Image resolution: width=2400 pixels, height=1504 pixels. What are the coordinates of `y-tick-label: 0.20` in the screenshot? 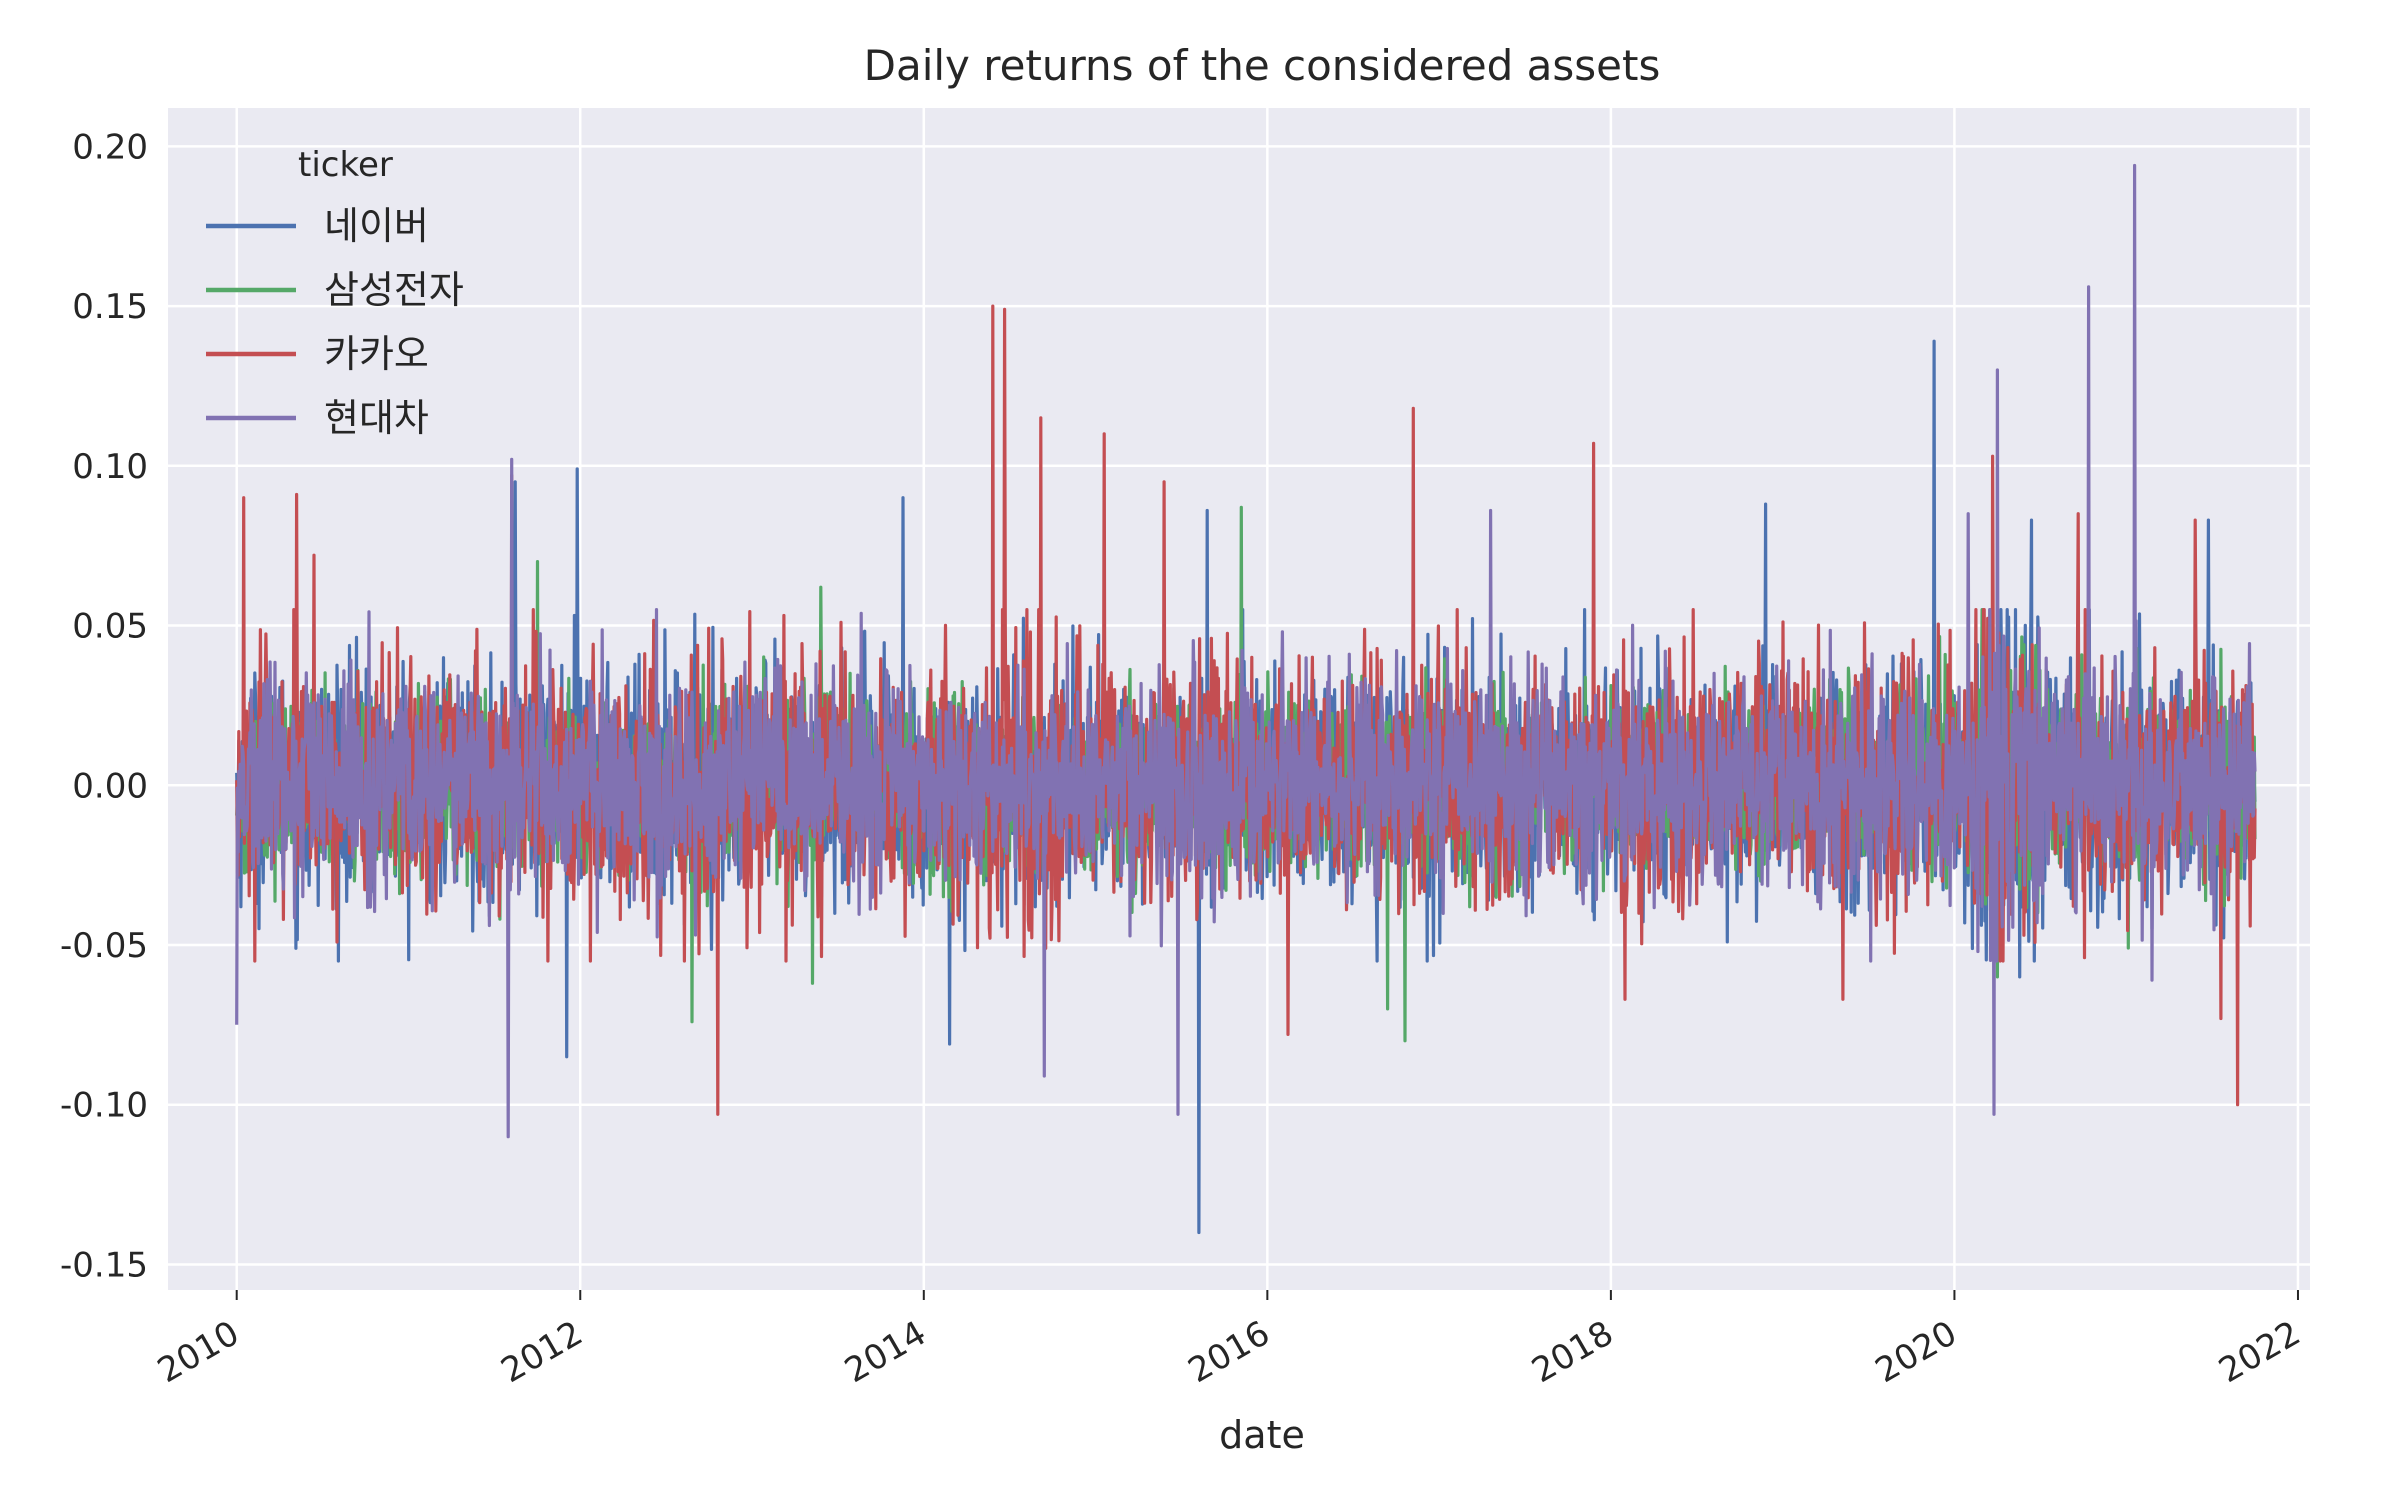 It's located at (110, 147).